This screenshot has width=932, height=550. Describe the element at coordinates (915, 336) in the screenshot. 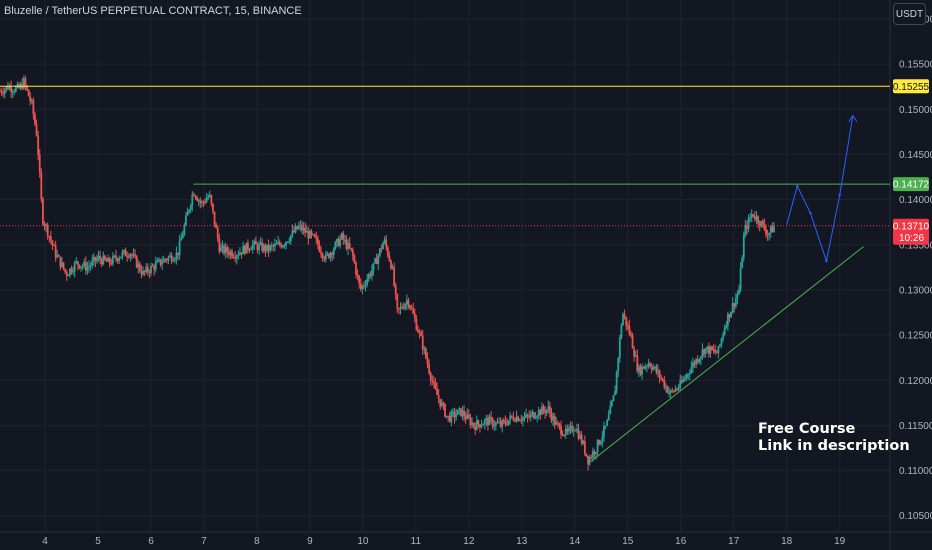

I see `y-tick-label: 0.12500` at that location.